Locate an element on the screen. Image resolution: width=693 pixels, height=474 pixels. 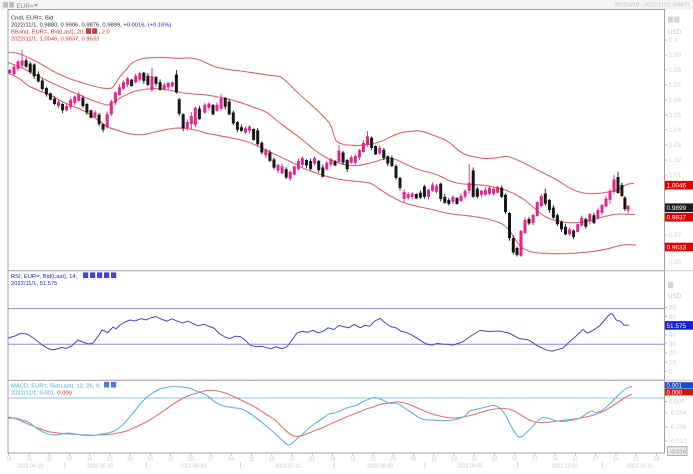
svg-text: 2022/4/18 - 2022/11/11 (GMT) is located at coordinates (651, 6).